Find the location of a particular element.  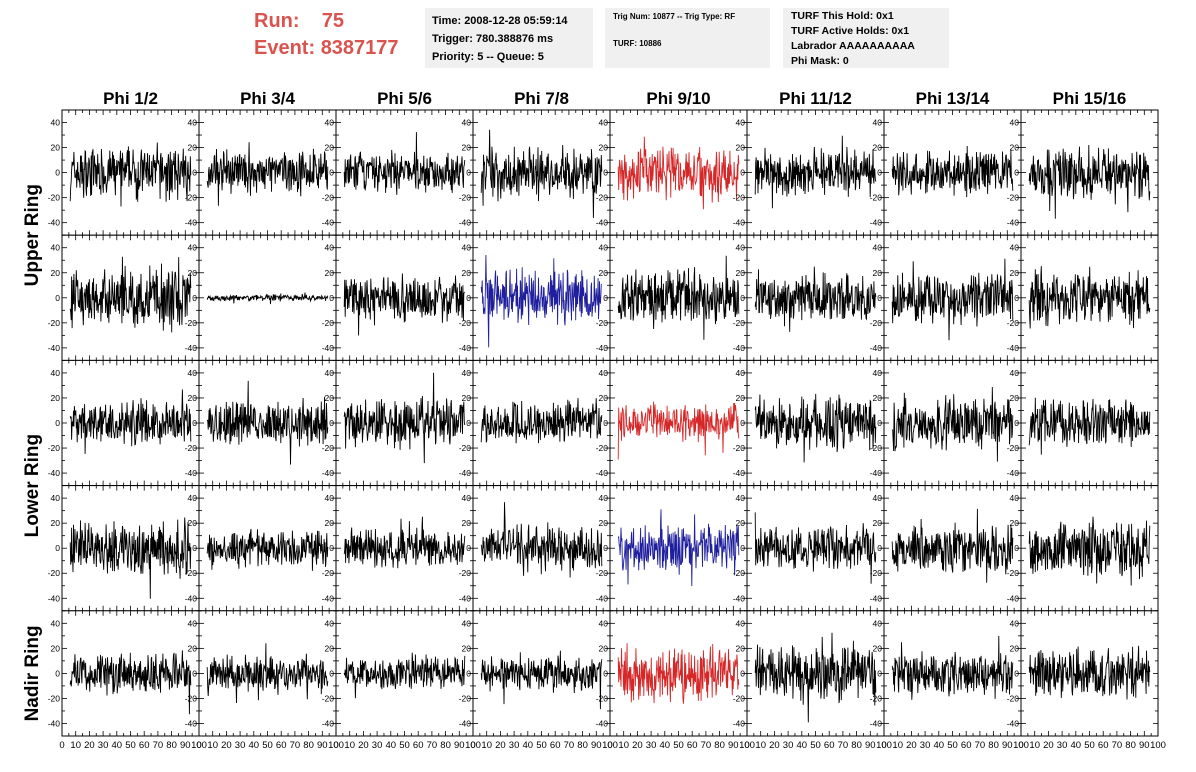

run-event-block: Run: 75 Event: 8387177 is located at coordinates (326, 35).